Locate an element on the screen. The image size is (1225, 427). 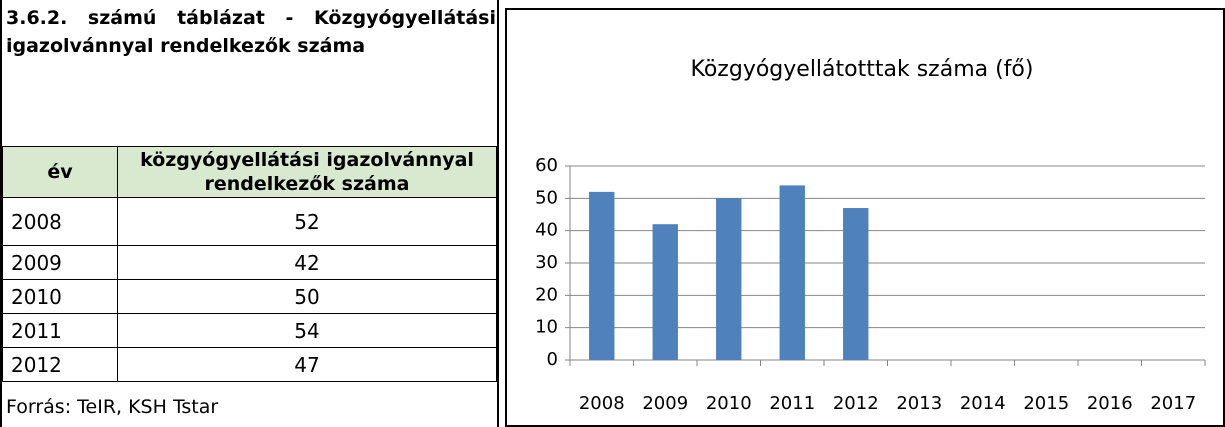
table-cell: 52 is located at coordinates (307, 221).